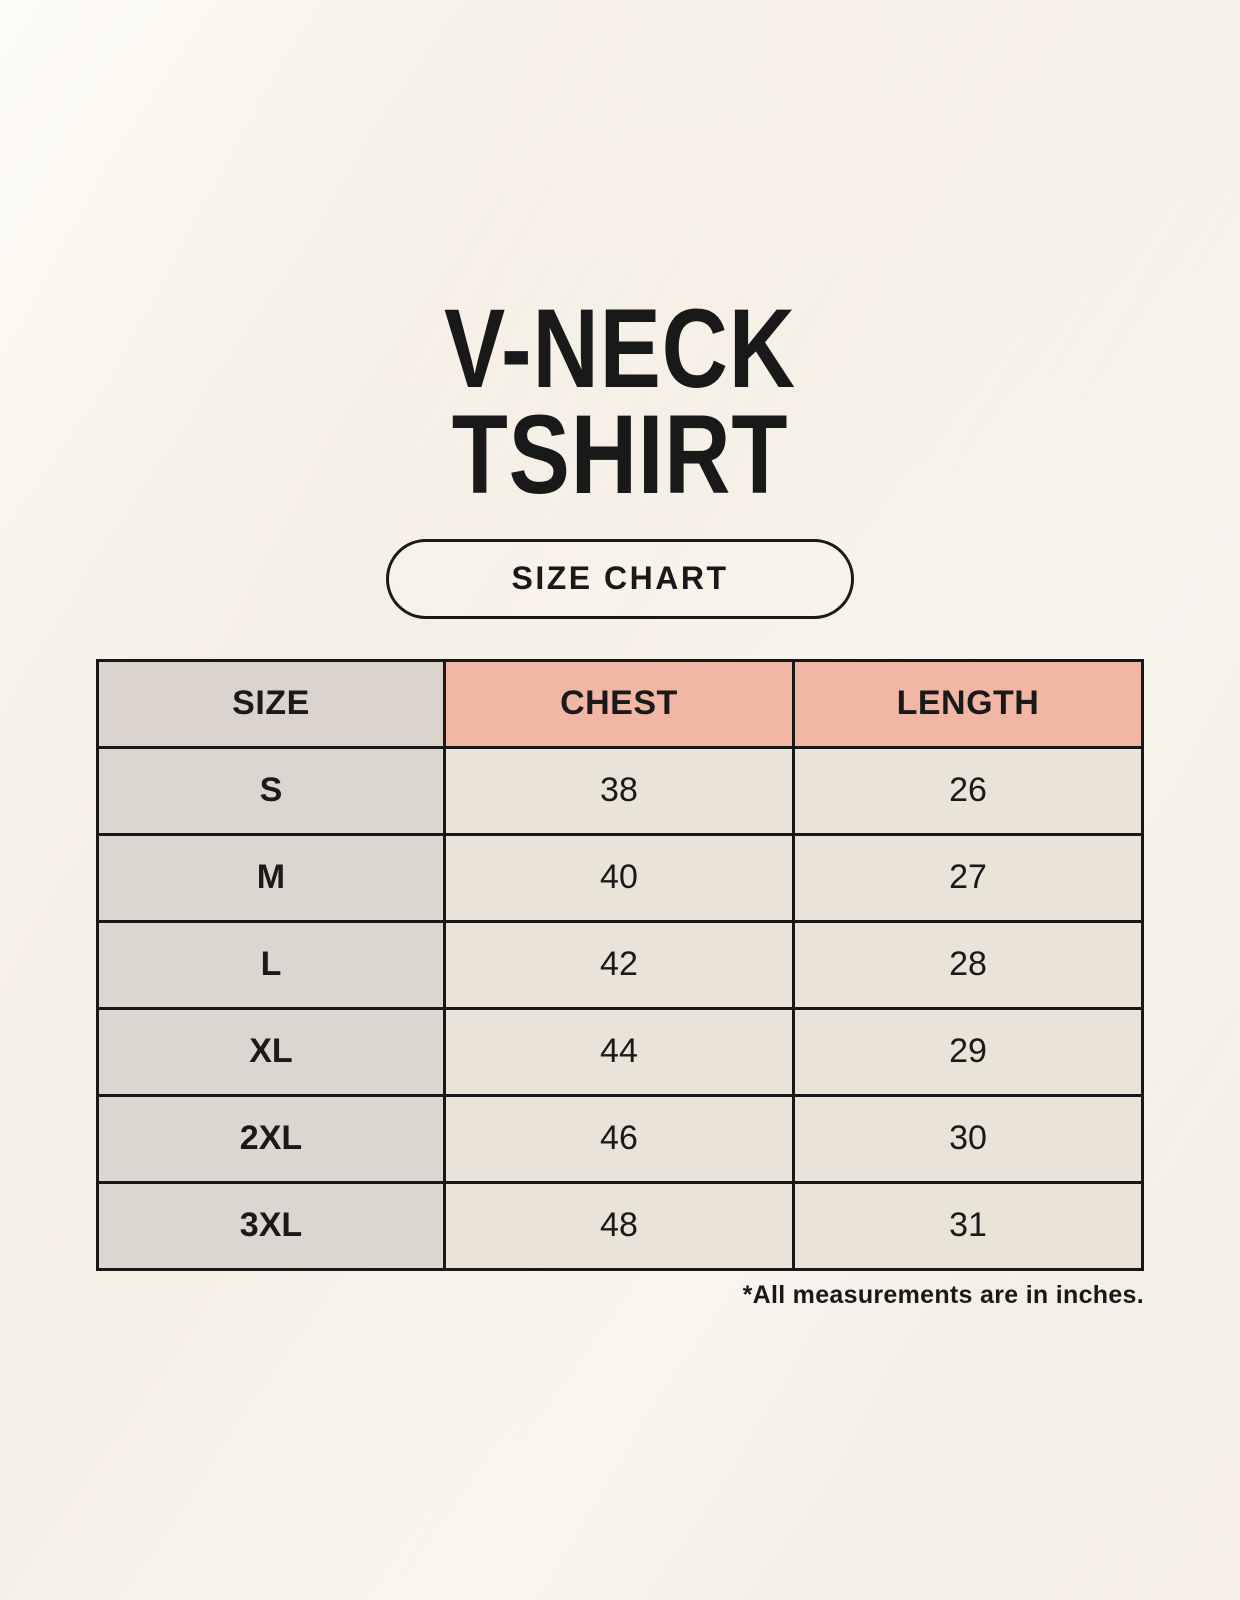 The image size is (1240, 1600). I want to click on chest-value: 48, so click(618, 1225).